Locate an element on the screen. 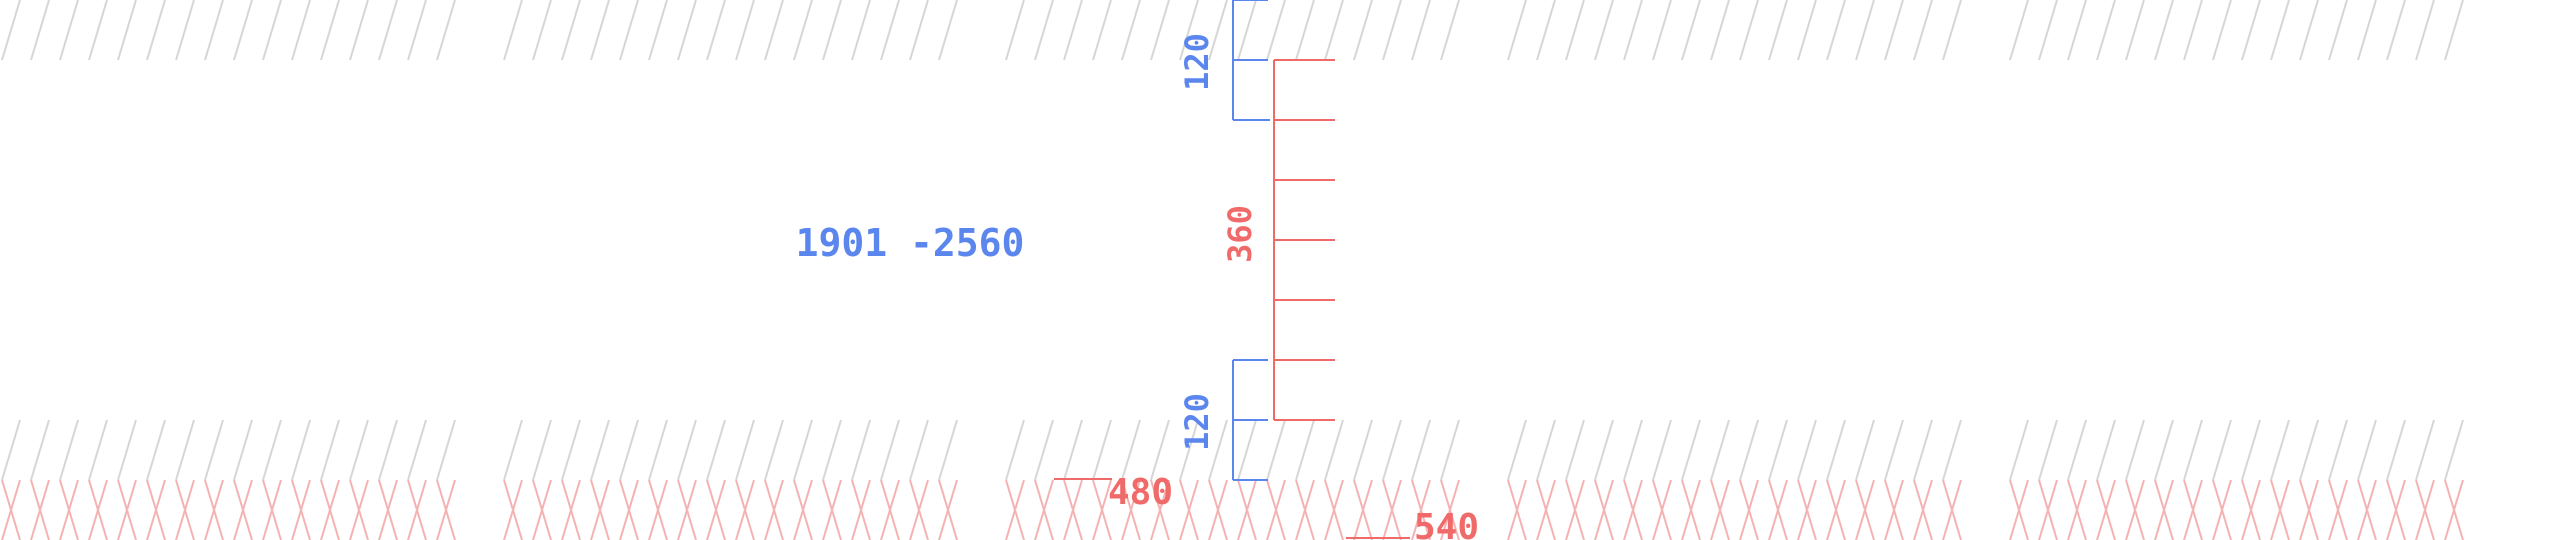 The height and width of the screenshot is (540, 2560). bottom-hatched-band is located at coordinates (1232, 450).